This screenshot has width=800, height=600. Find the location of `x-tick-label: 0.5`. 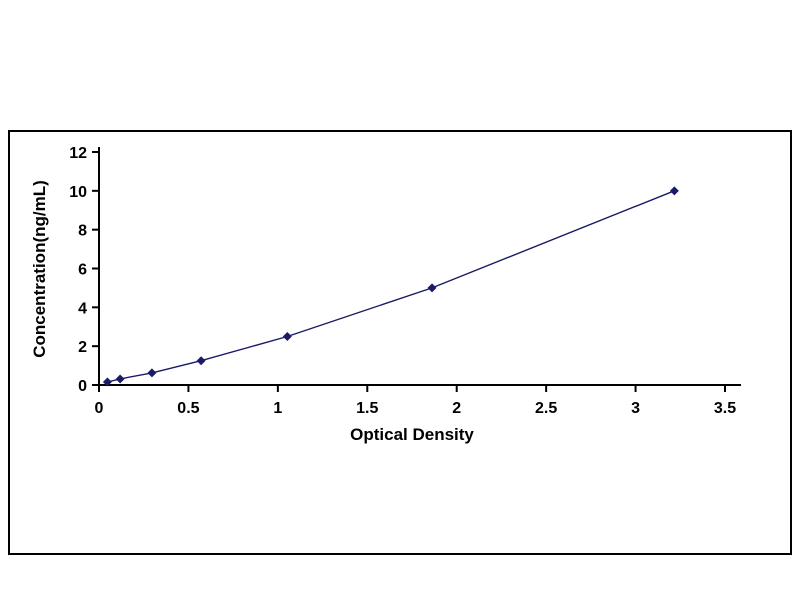

x-tick-label: 0.5 is located at coordinates (188, 408).